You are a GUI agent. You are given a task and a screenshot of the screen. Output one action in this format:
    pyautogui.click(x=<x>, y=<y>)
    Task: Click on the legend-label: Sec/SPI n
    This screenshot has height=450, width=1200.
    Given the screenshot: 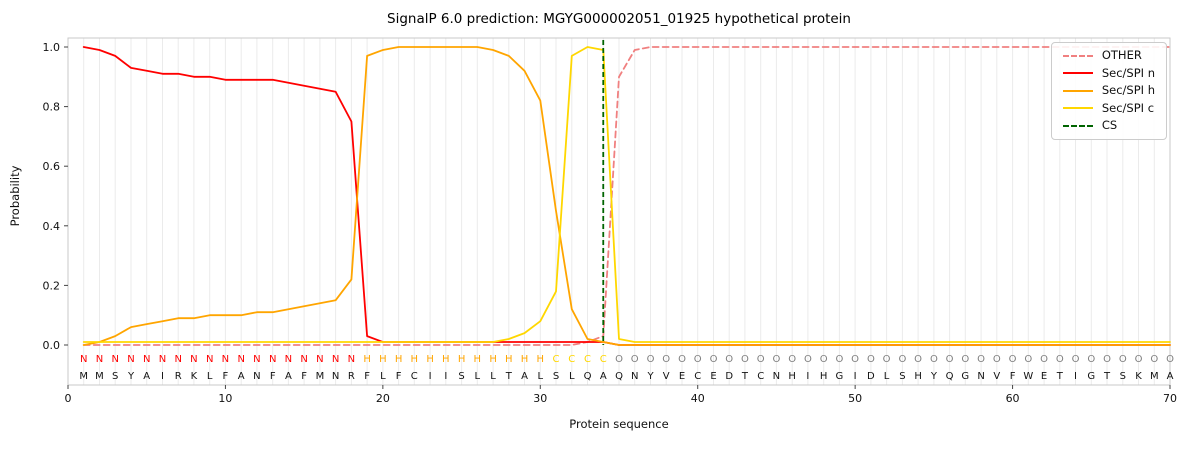 What is the action you would take?
    pyautogui.click(x=1128, y=72)
    